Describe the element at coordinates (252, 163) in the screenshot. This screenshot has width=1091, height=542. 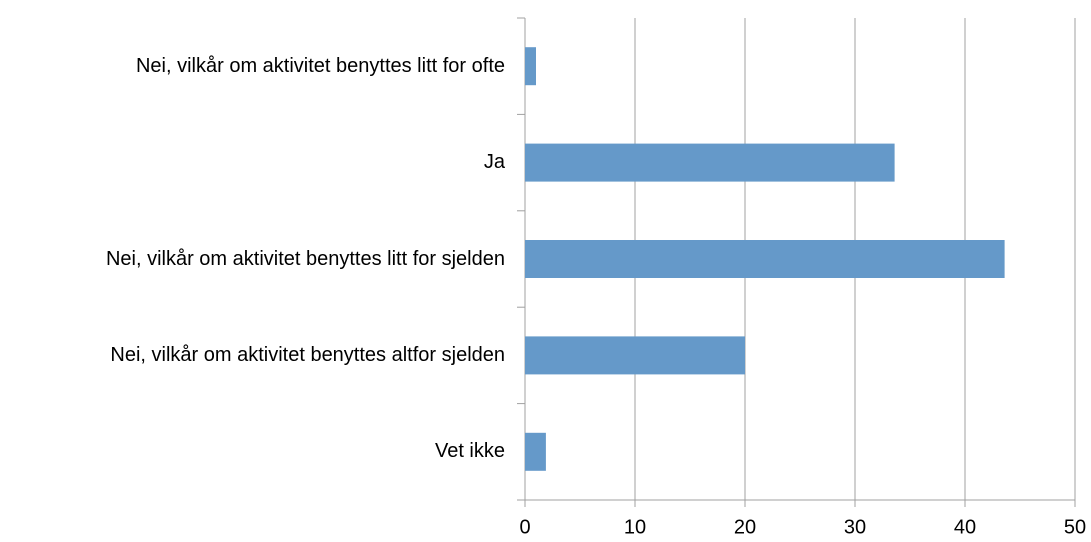
I see `y-tick-label-box: Ja` at that location.